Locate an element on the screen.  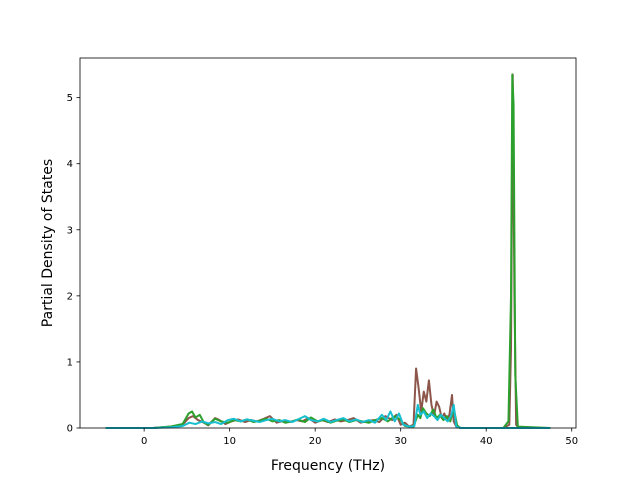
y-axis-ticks: 0 1 2 3 4 5 is located at coordinates (73, 264).